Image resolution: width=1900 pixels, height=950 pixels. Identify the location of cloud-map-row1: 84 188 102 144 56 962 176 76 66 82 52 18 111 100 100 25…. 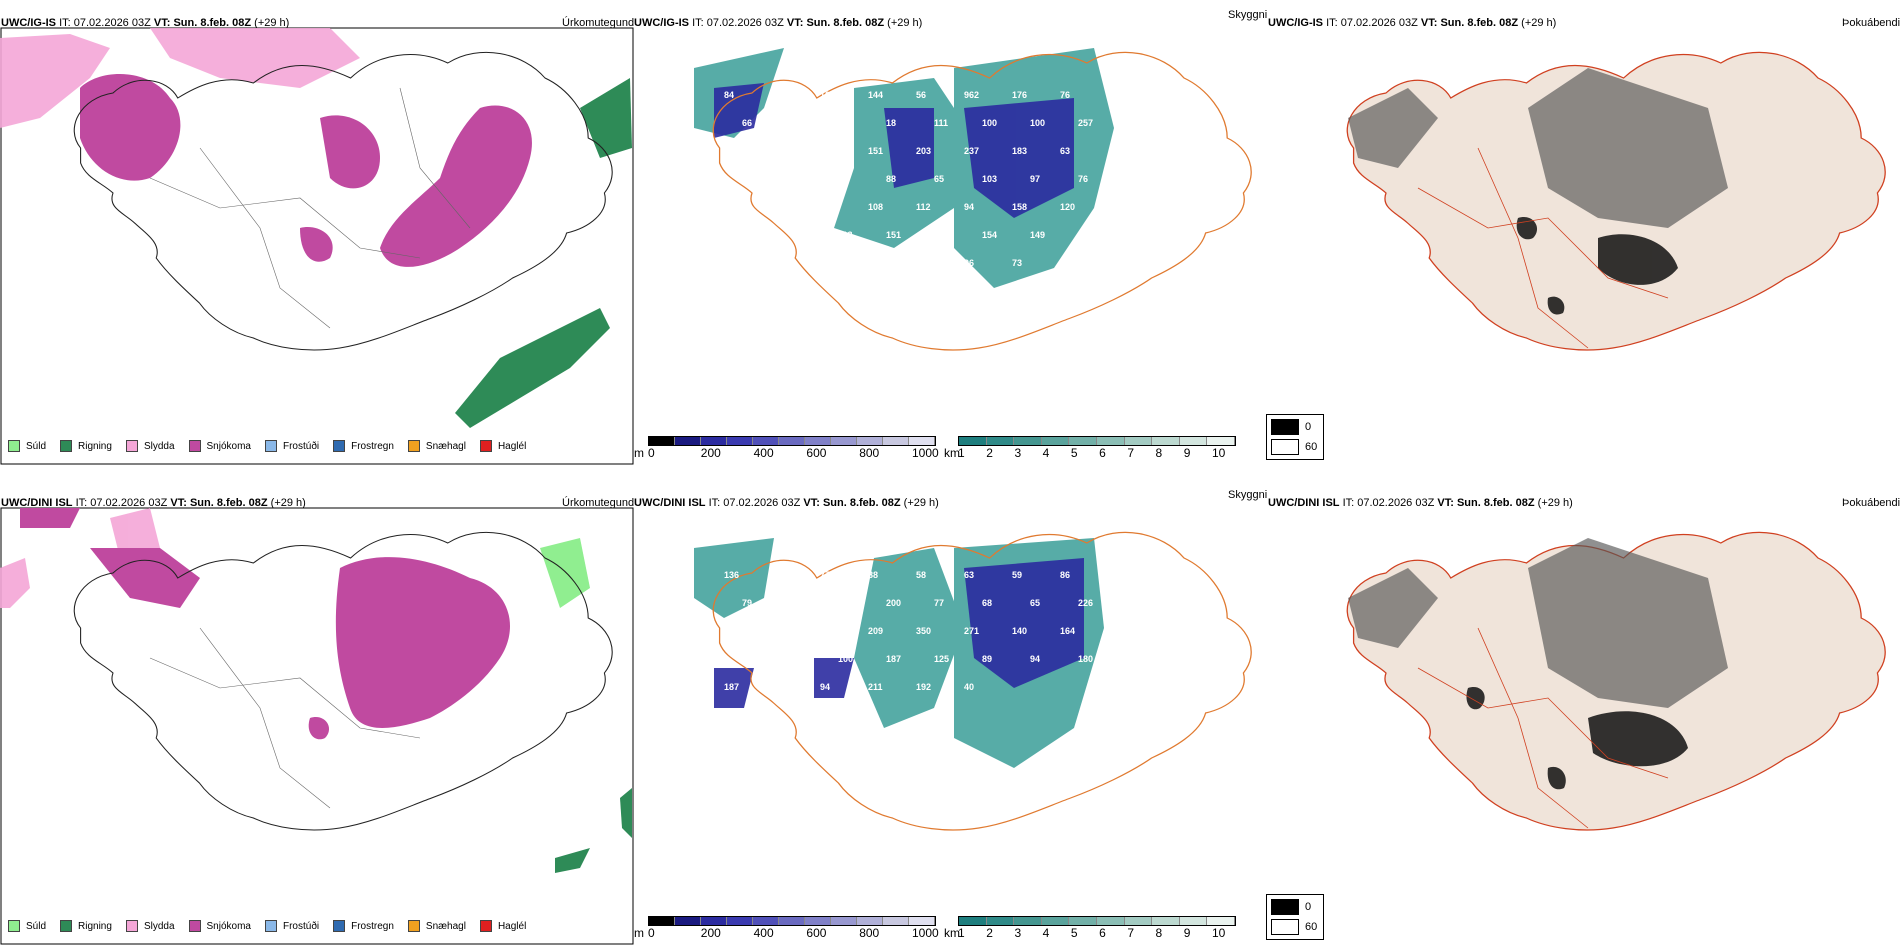
(973, 199).